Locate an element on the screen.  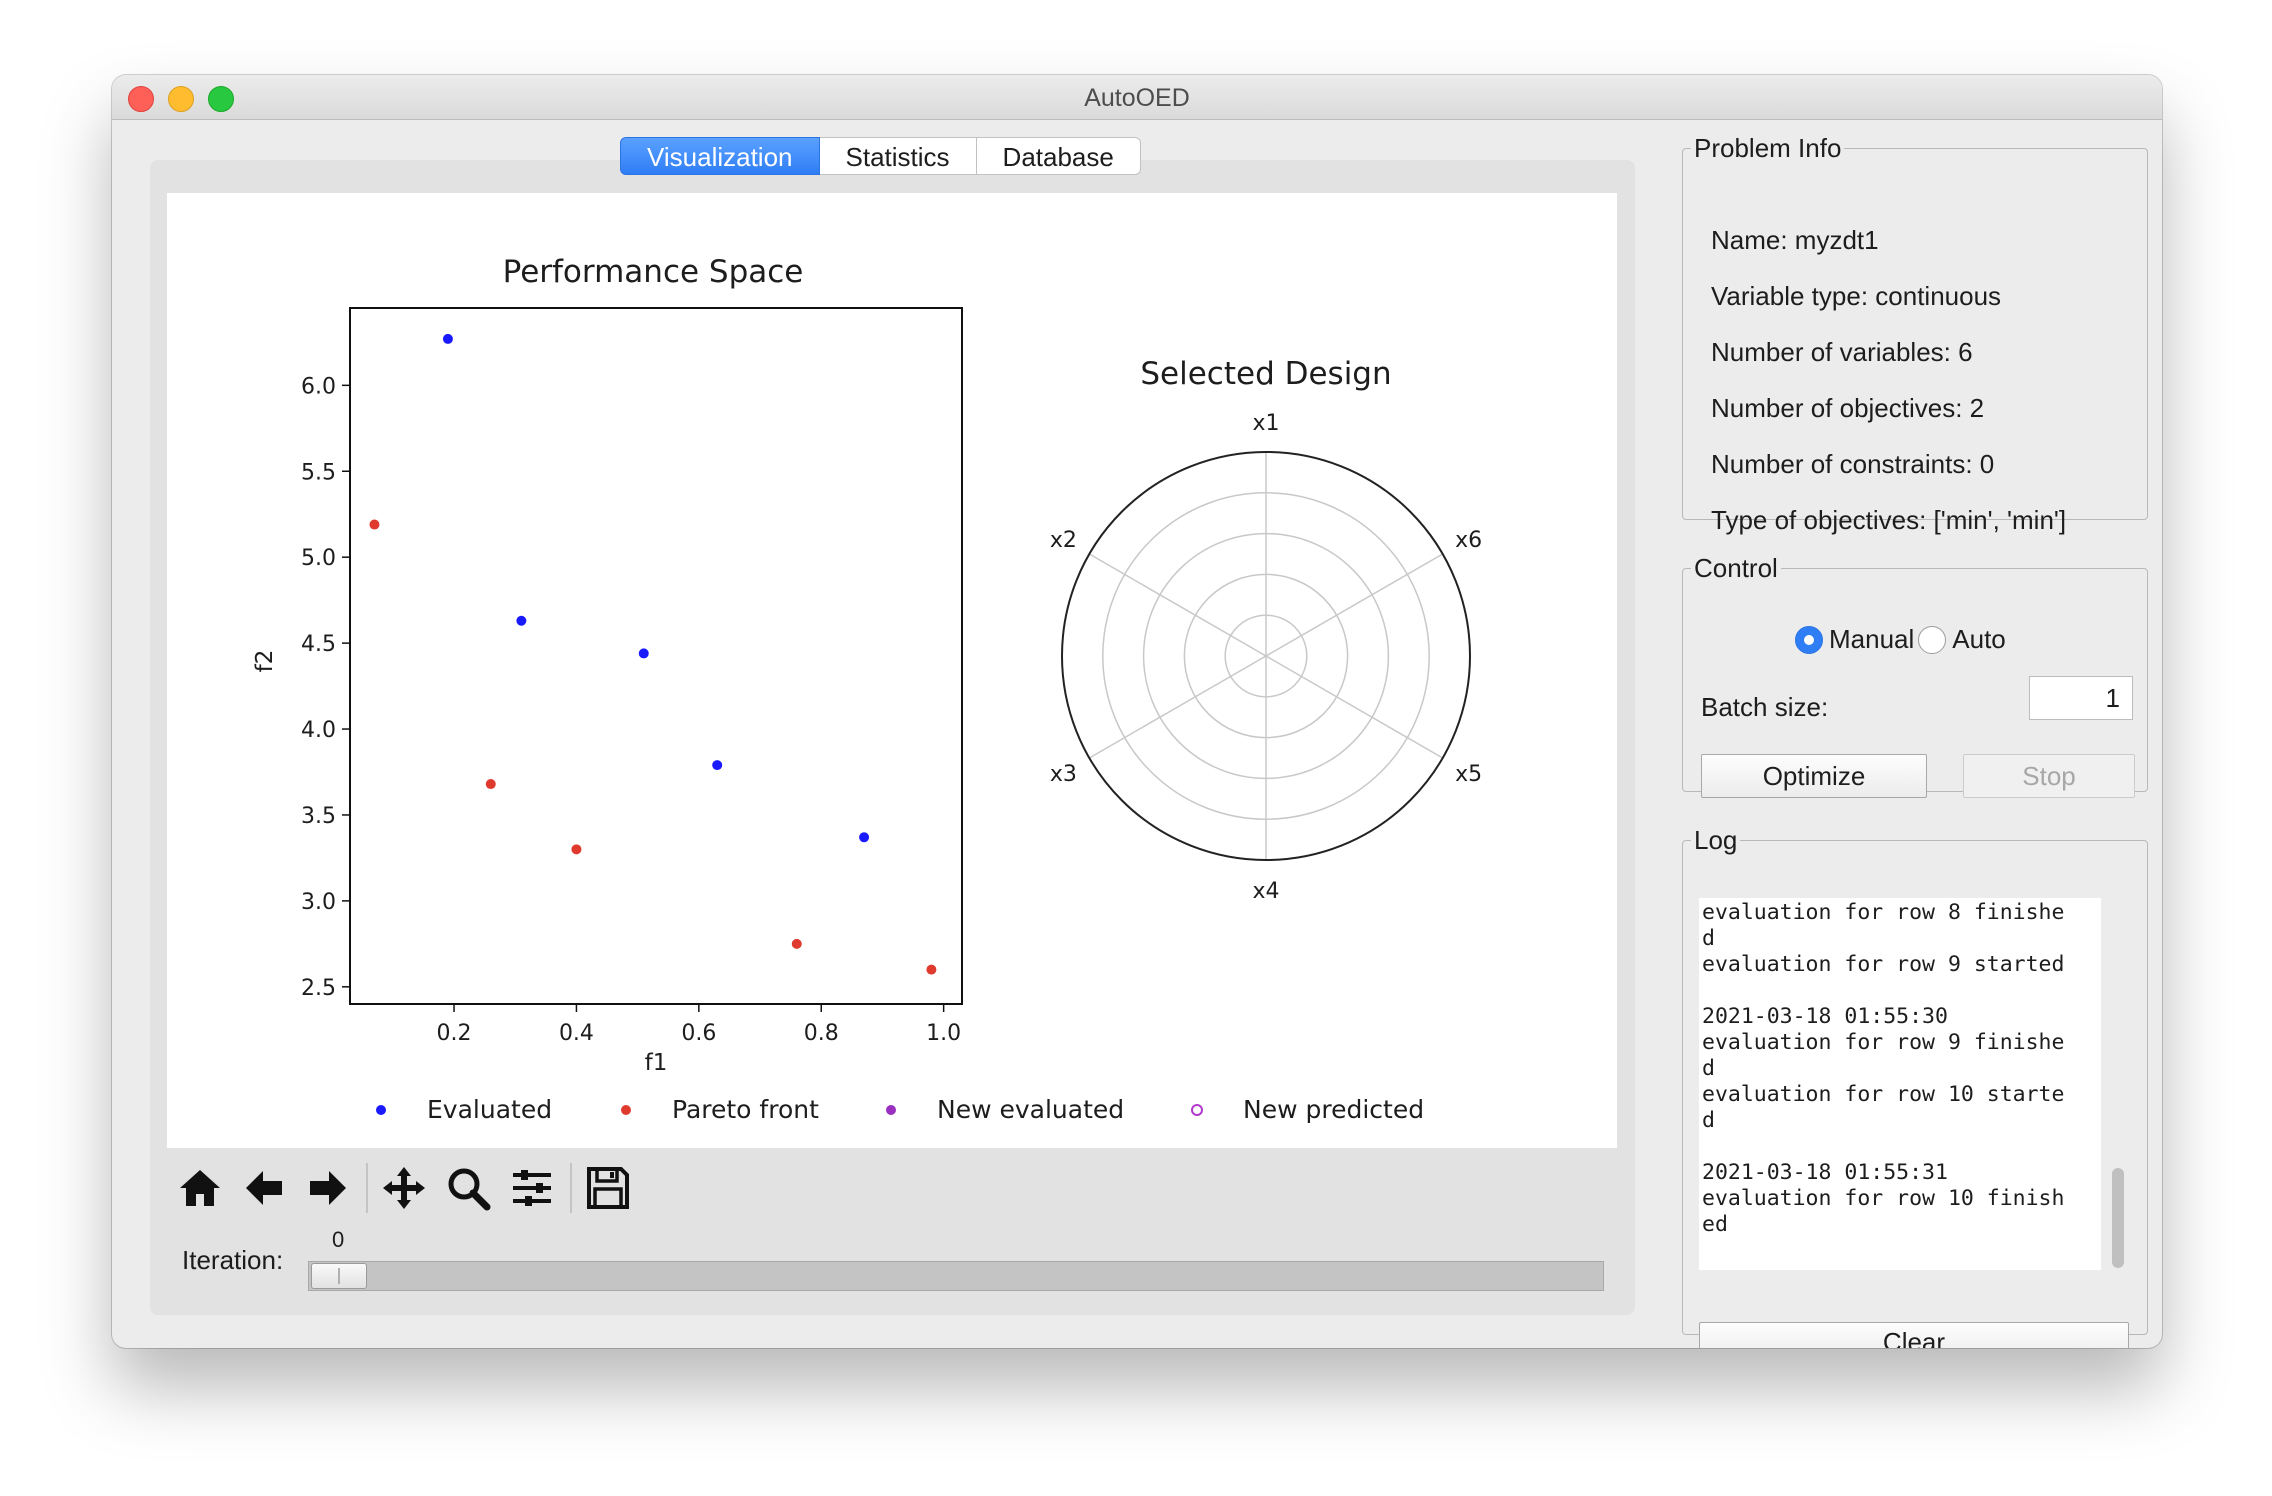
performance-space-ticks: 0.2 0.4 0.6 0.8 1.0 2.5 3.0 3.5 4.0 4.5 5.0 5.5 6.0 is located at coordinates (631, 710).